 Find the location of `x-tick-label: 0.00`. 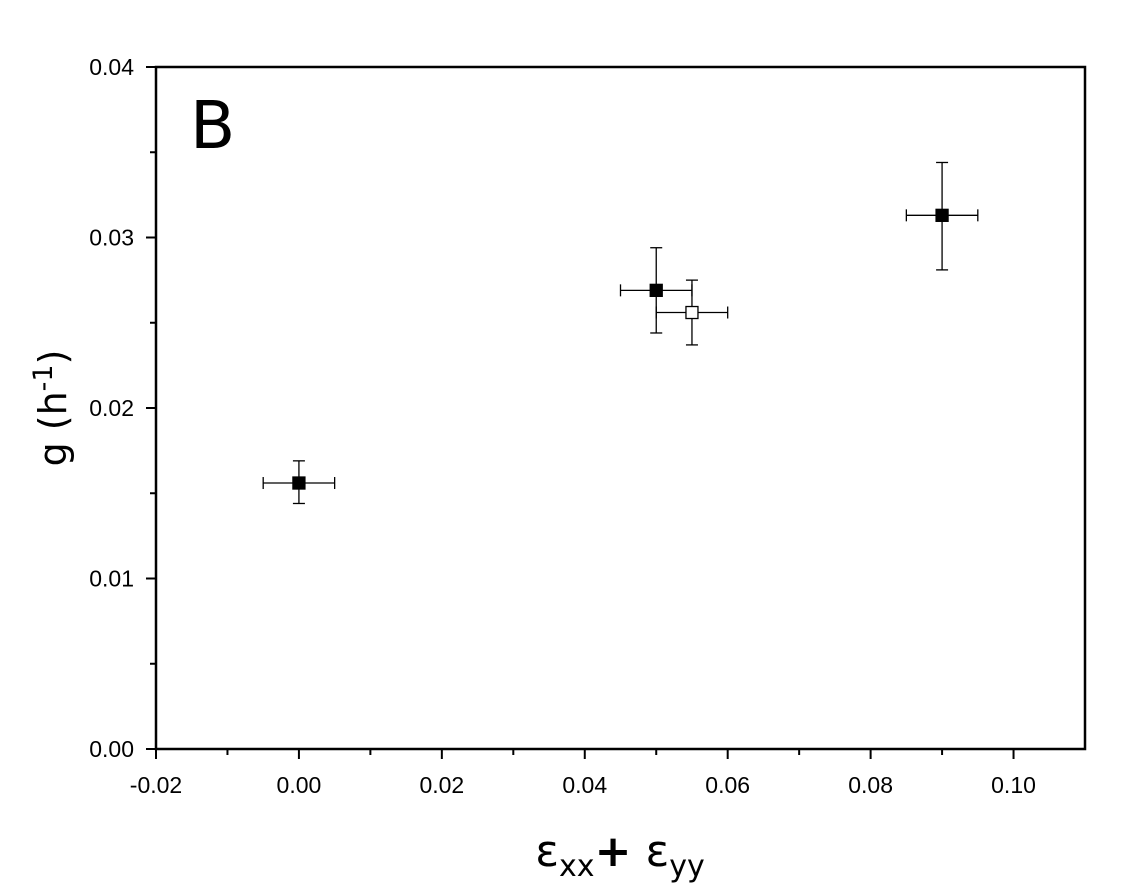

x-tick-label: 0.00 is located at coordinates (299, 785).